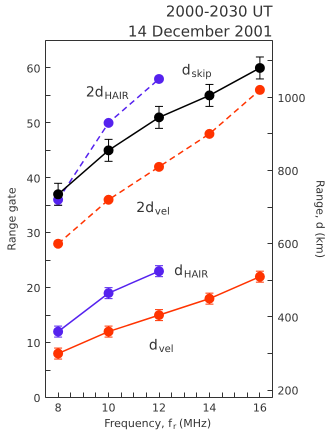 The height and width of the screenshot is (434, 334). What do you see at coordinates (319, 219) in the screenshot?
I see `y2-axis-title: Range, d (km)` at bounding box center [319, 219].